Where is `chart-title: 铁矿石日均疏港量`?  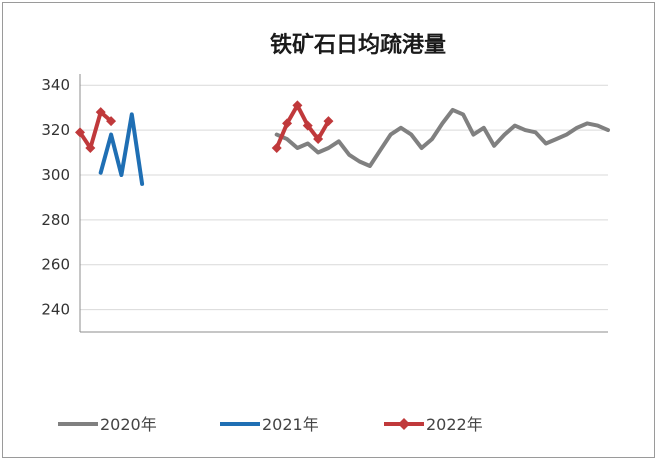
chart-title: 铁矿石日均疏港量 is located at coordinates (358, 45).